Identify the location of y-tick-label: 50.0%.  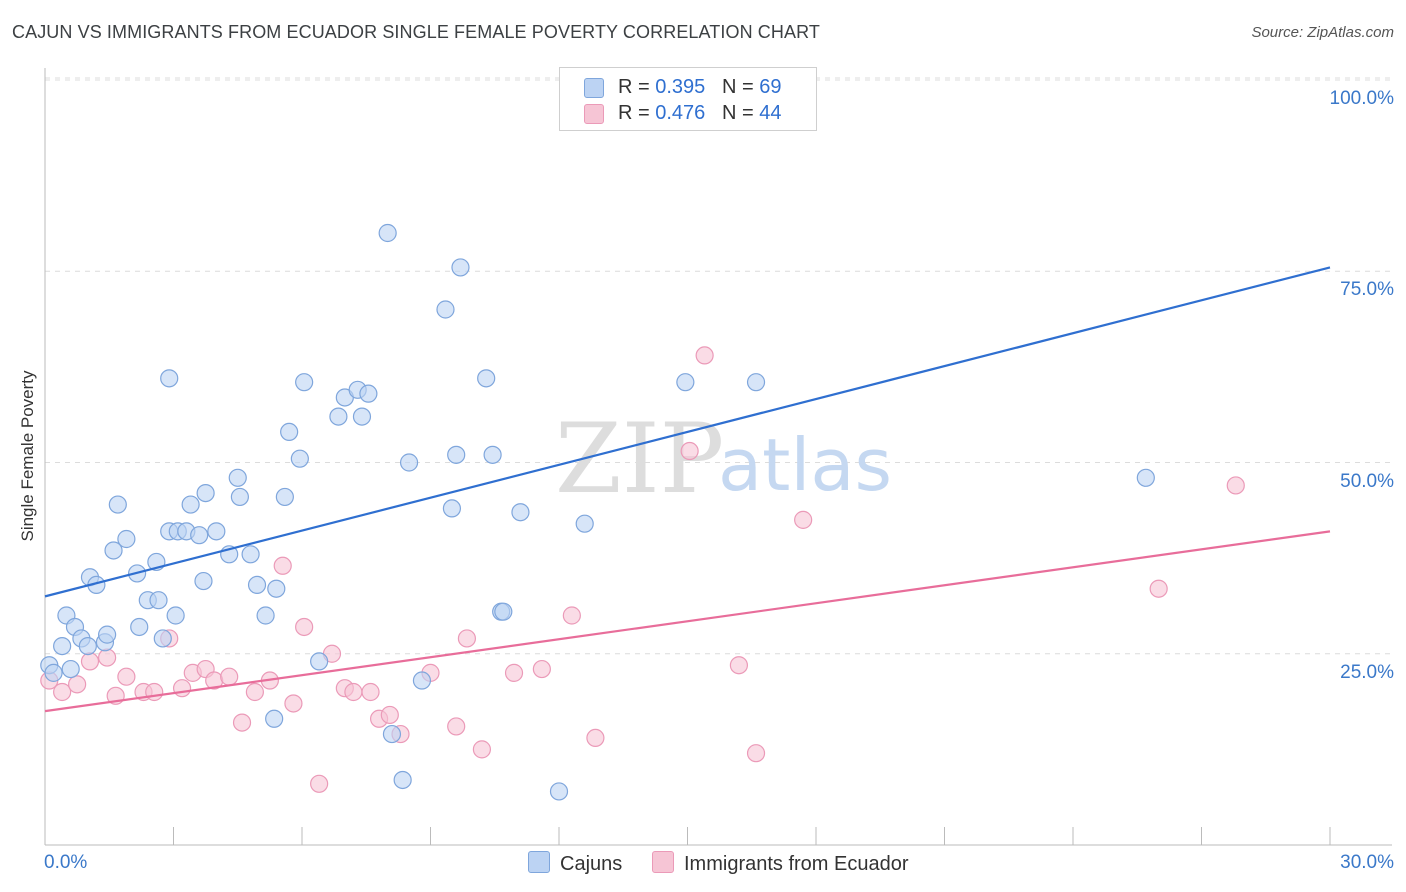
(1367, 481).